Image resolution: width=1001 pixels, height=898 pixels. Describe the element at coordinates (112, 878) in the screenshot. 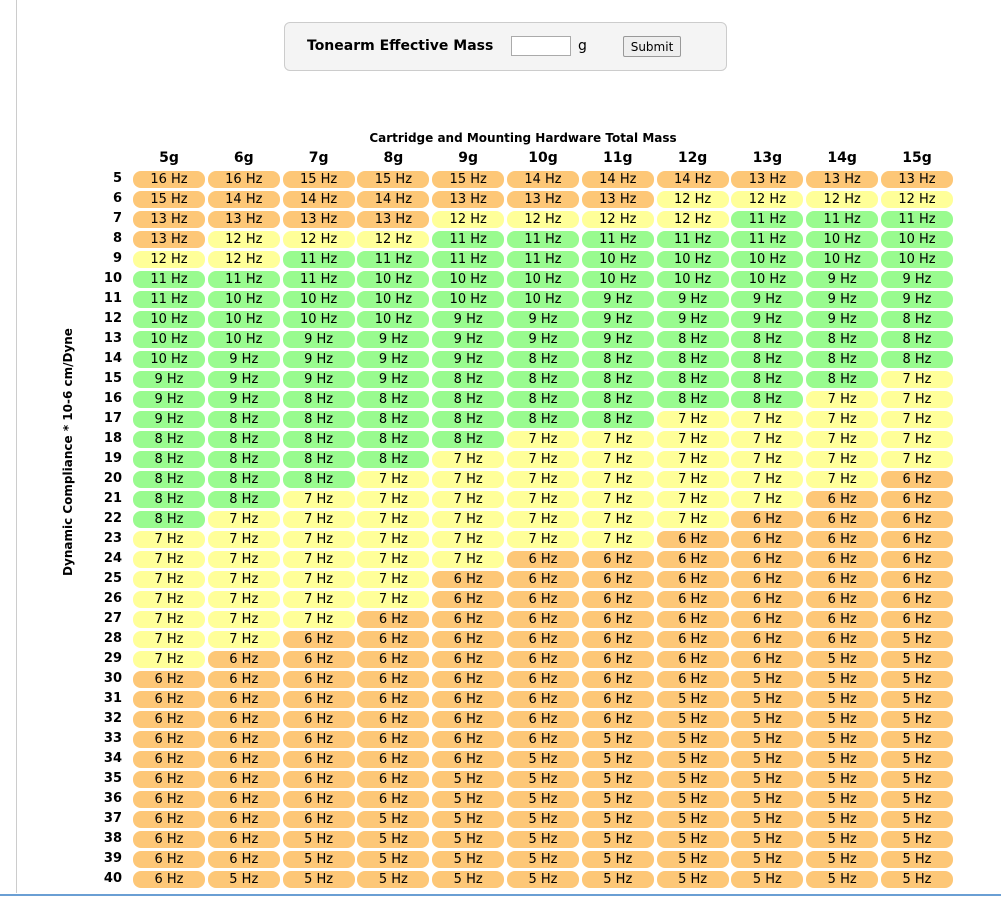

I see `row-label: 40` at that location.